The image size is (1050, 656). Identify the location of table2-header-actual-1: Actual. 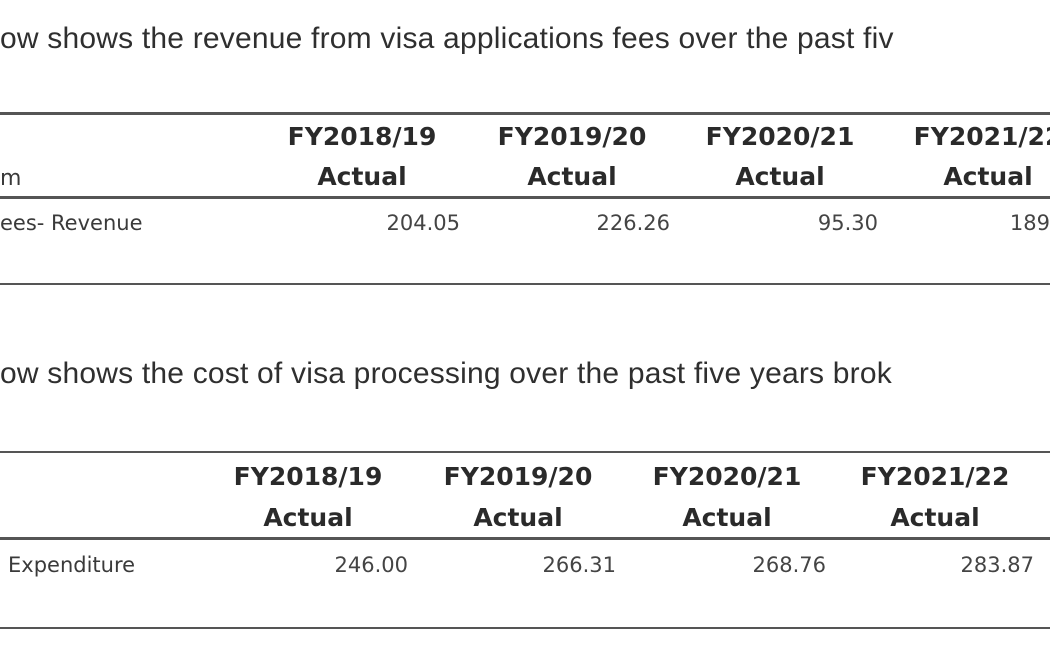
(308, 517).